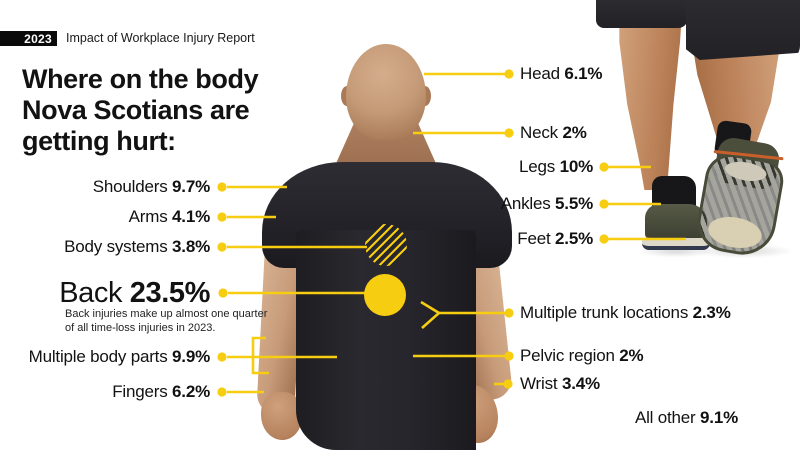  Describe the element at coordinates (582, 355) in the screenshot. I see `label-pelvic-region: Pelvic region 2%` at that location.